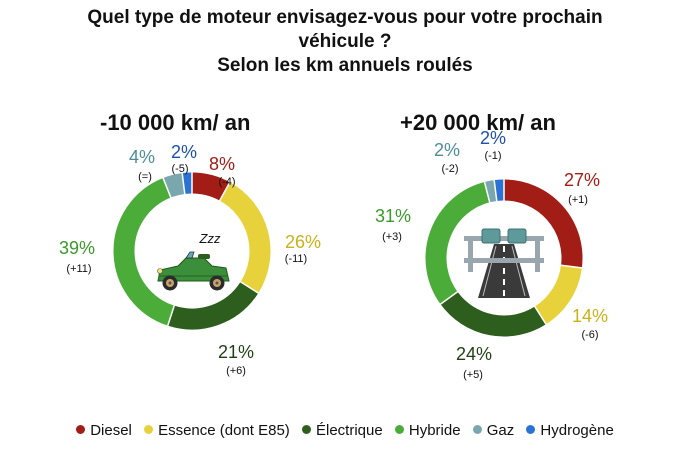 The height and width of the screenshot is (461, 690). I want to click on legend-item-essence: Essence (dont E85), so click(217, 430).